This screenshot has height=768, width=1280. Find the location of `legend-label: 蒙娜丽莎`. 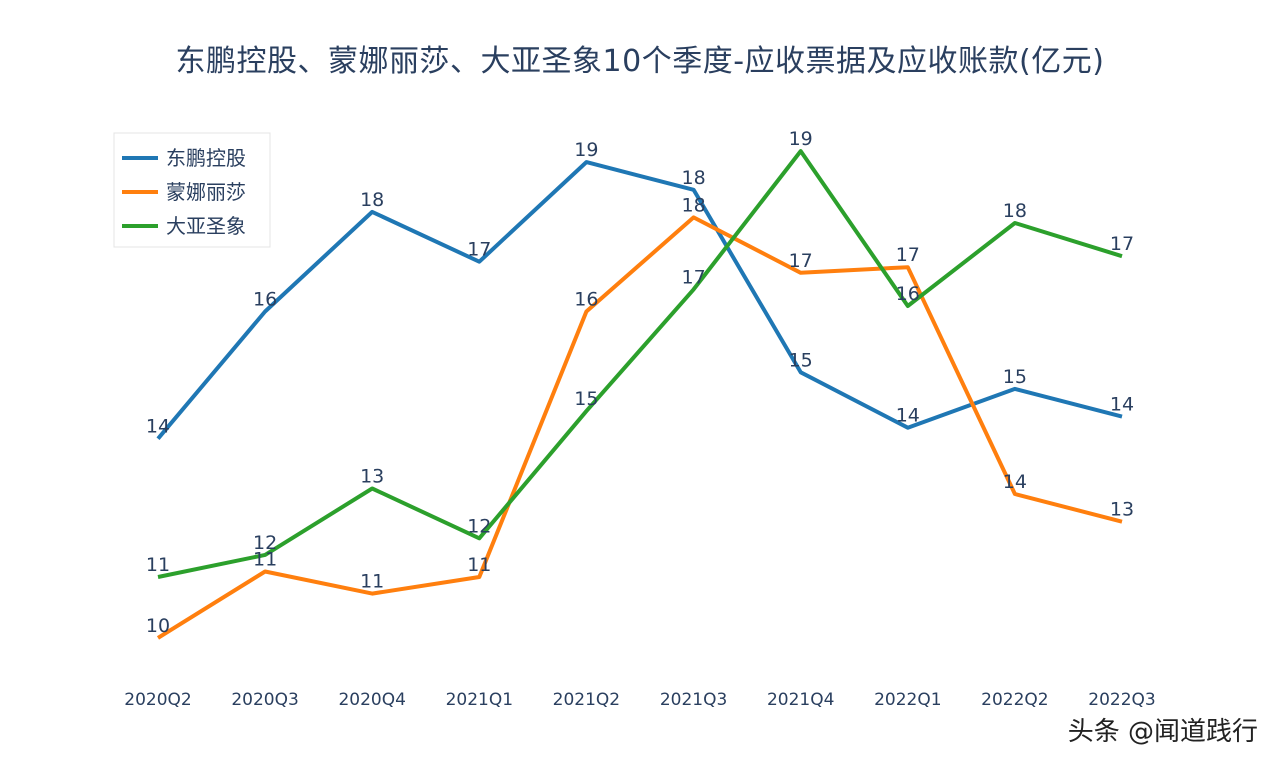

legend-label: 蒙娜丽莎 is located at coordinates (206, 192).